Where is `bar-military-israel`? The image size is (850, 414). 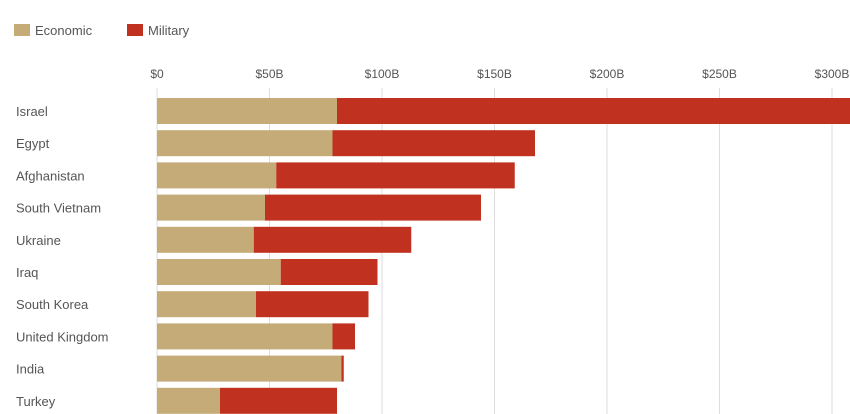 bar-military-israel is located at coordinates (593, 111).